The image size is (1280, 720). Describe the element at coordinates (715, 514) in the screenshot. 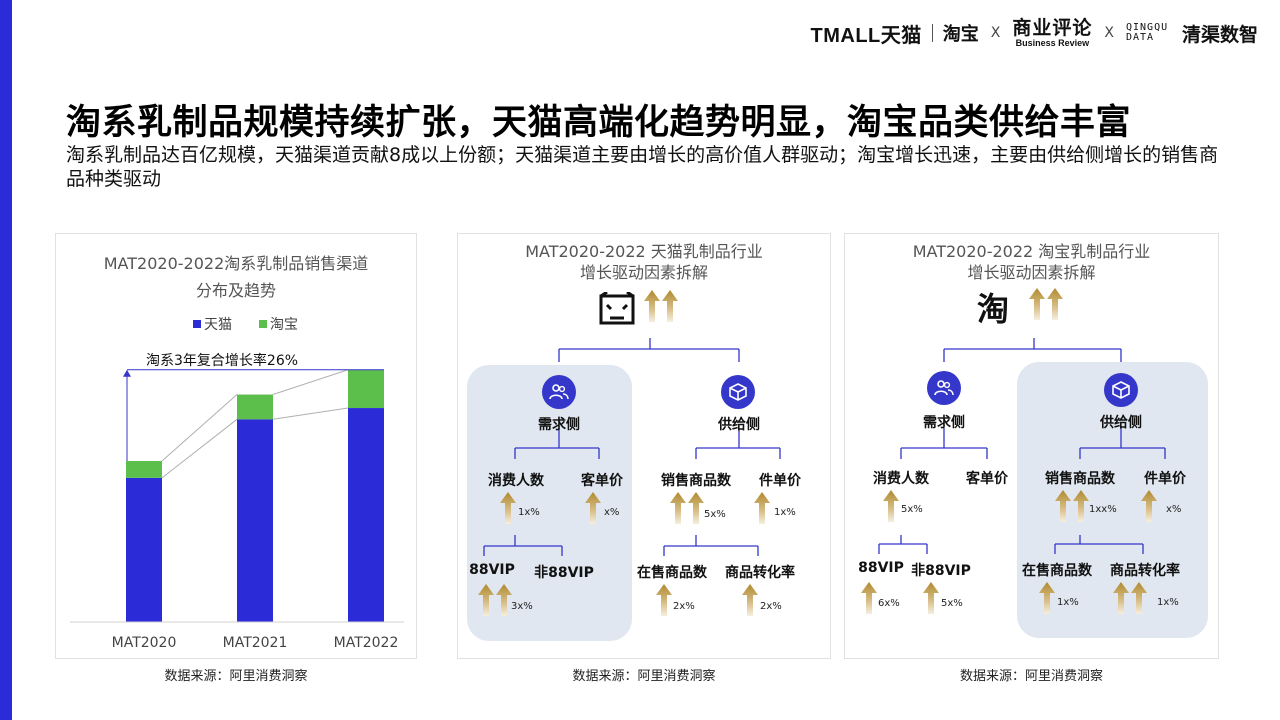

I see `products-pct: 5x%` at that location.